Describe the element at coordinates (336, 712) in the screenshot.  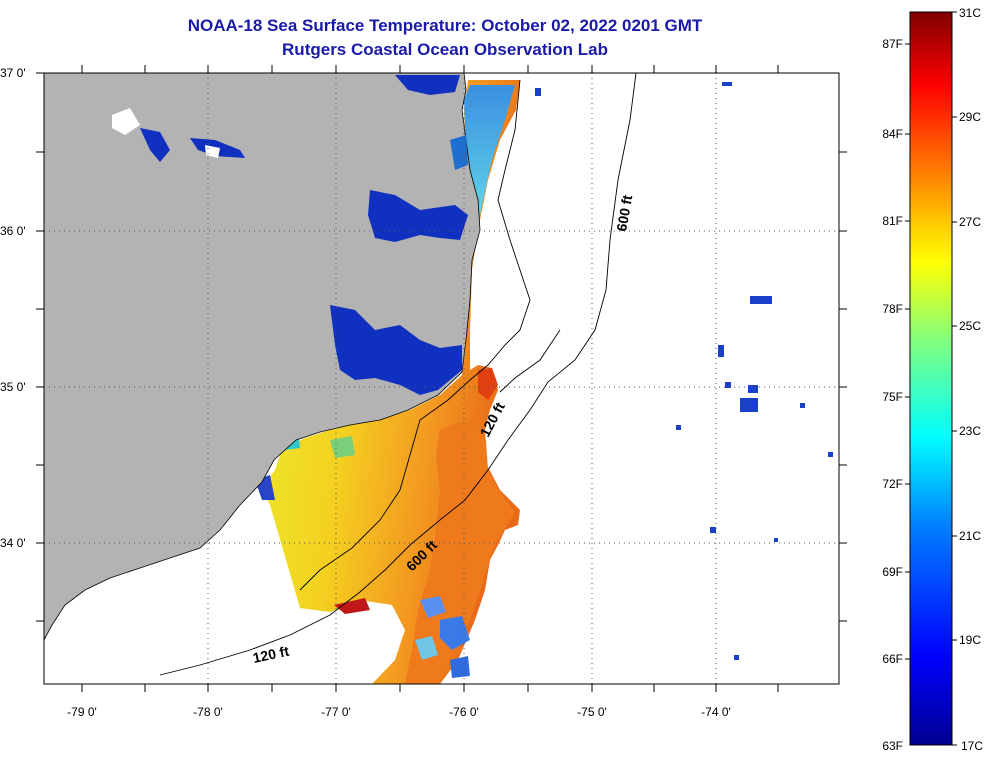
I see `lon-label-77: -77 0'` at that location.